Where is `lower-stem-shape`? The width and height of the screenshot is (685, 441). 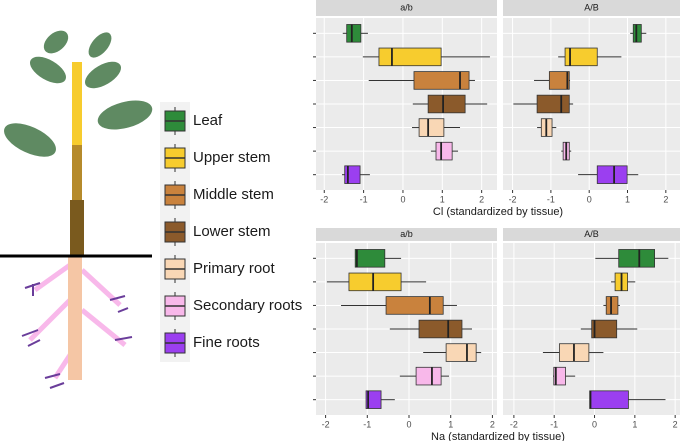
lower-stem-shape is located at coordinates (77, 228).